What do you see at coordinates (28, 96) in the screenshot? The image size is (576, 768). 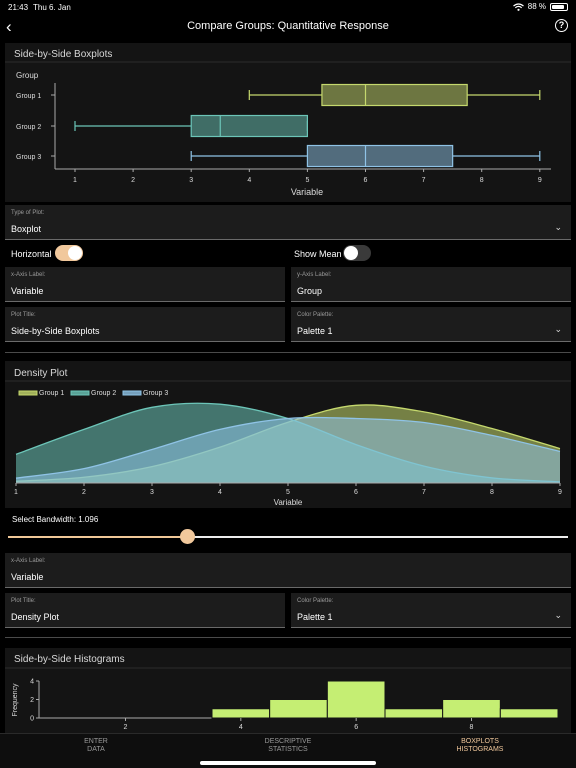 I see `boxplot-group-label: Group 1` at bounding box center [28, 96].